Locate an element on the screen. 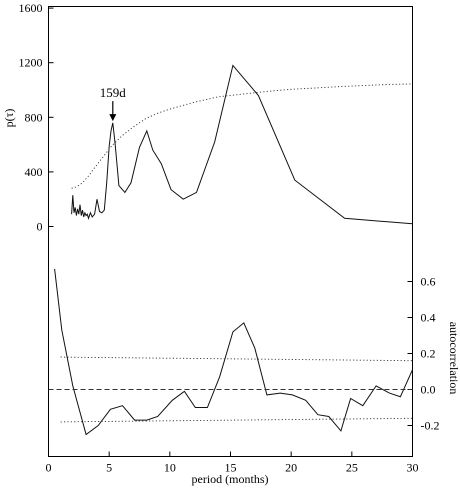  bottom-y-tick-label: -0.2 is located at coordinates (430, 426).